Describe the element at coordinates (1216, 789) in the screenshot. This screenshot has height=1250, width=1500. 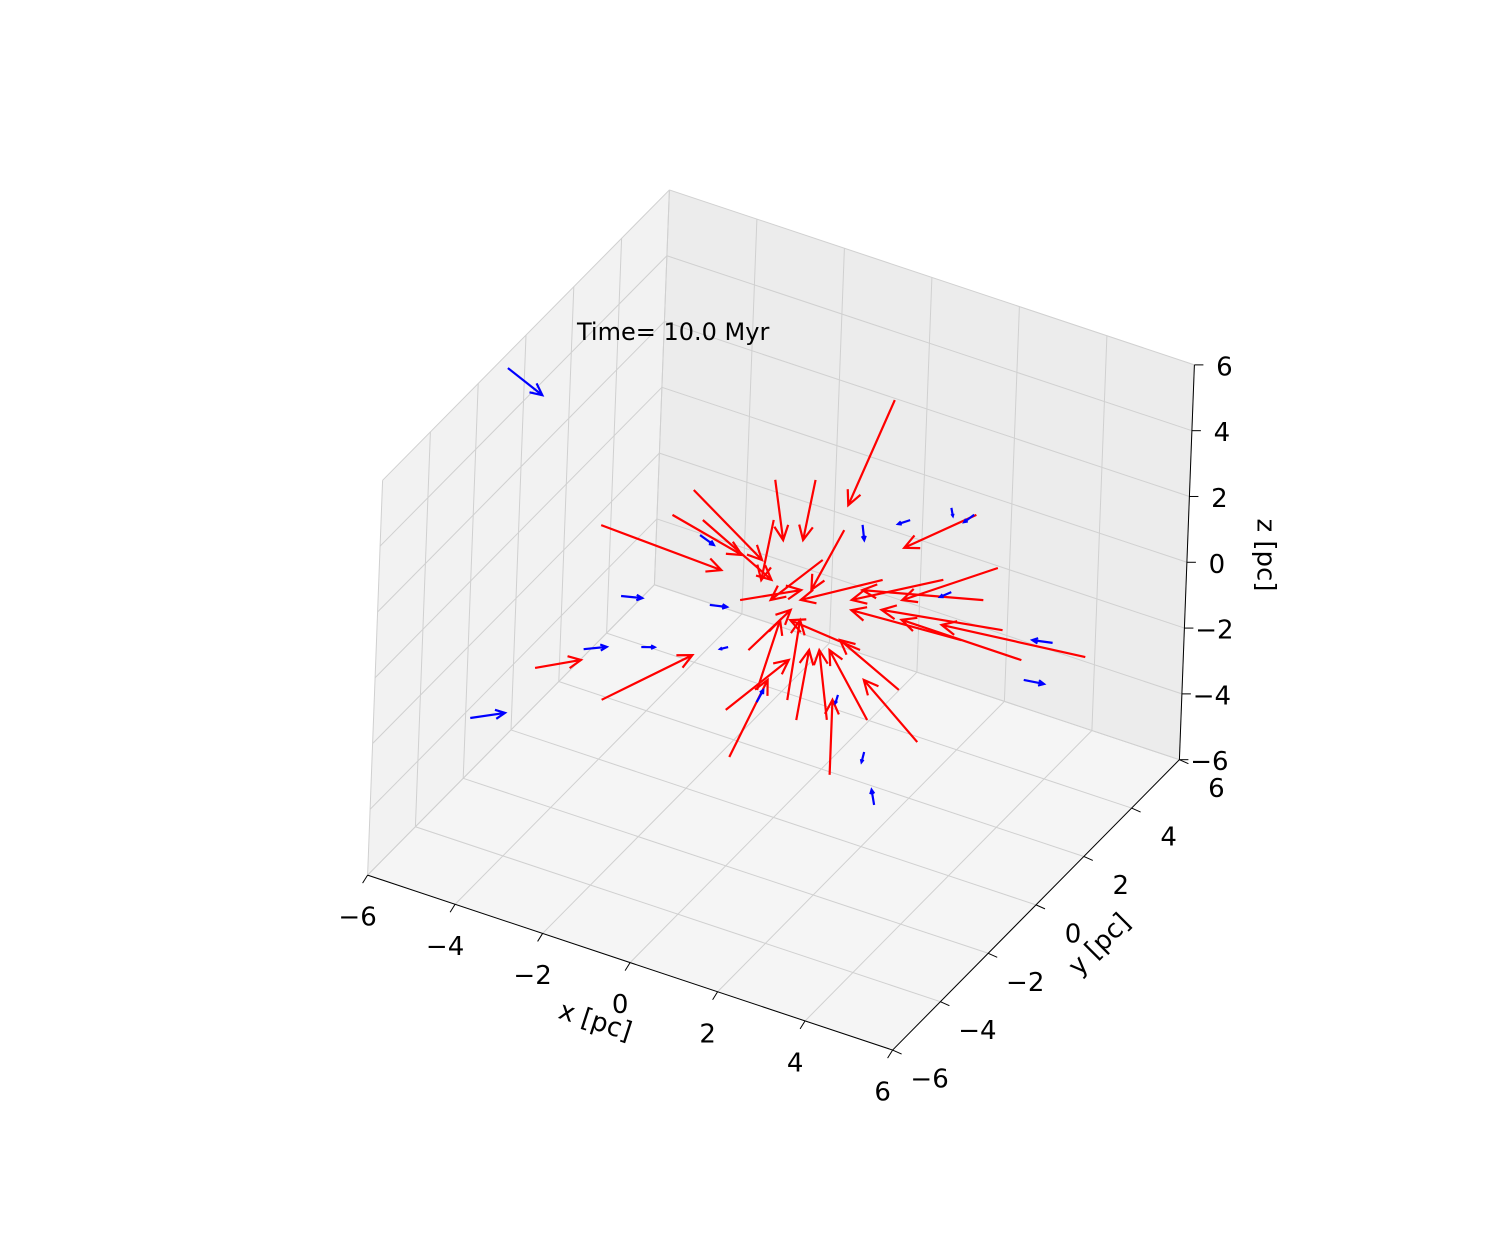
I see `y-tick-label: 6` at that location.